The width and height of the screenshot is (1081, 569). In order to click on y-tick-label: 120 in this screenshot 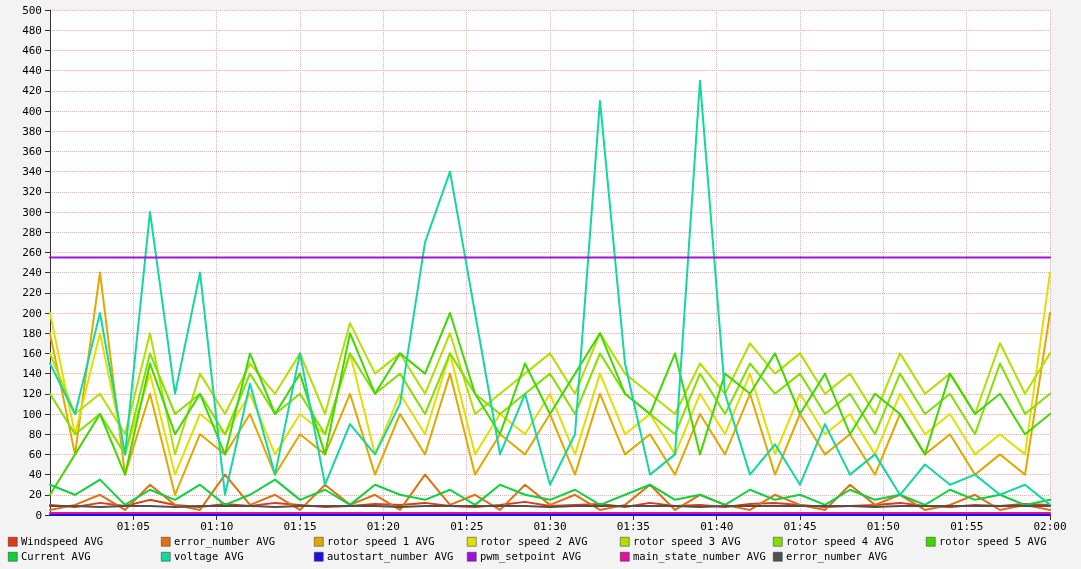, I will do `click(32, 394)`.